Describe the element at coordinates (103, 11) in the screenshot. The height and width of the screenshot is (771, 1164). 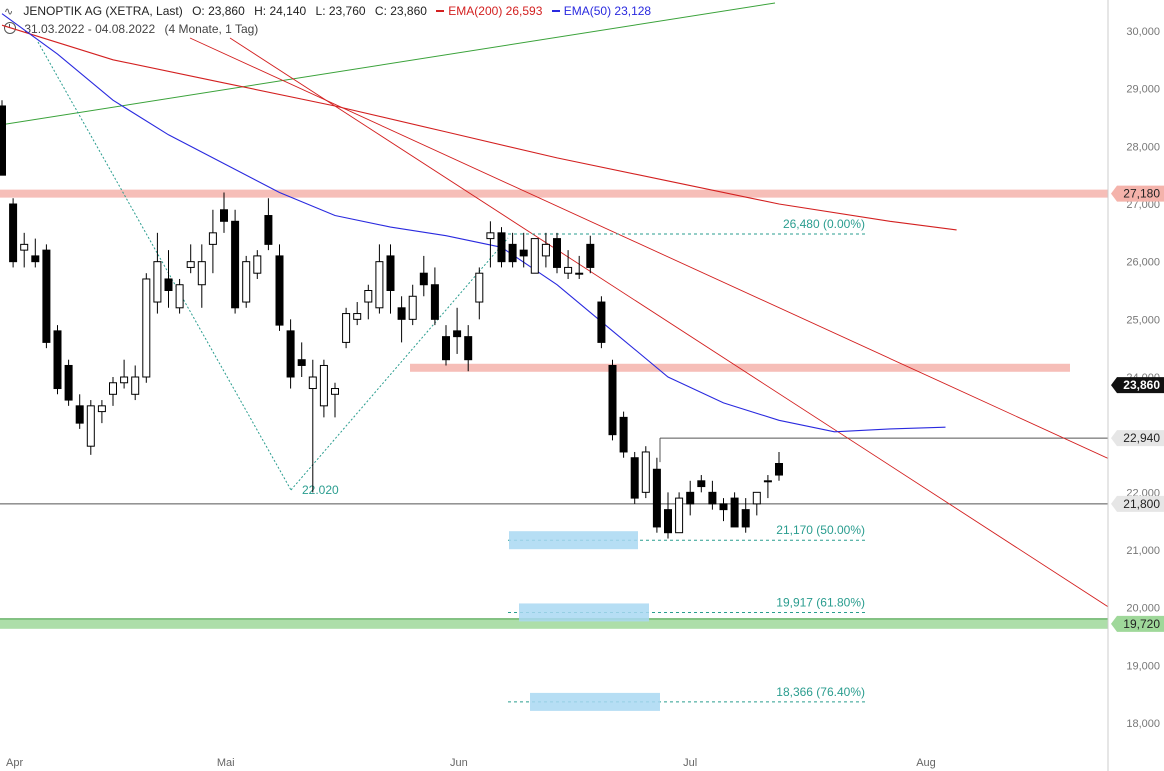
I see `symbol-name: JENOPTIK AG (XETRA, Last)` at that location.